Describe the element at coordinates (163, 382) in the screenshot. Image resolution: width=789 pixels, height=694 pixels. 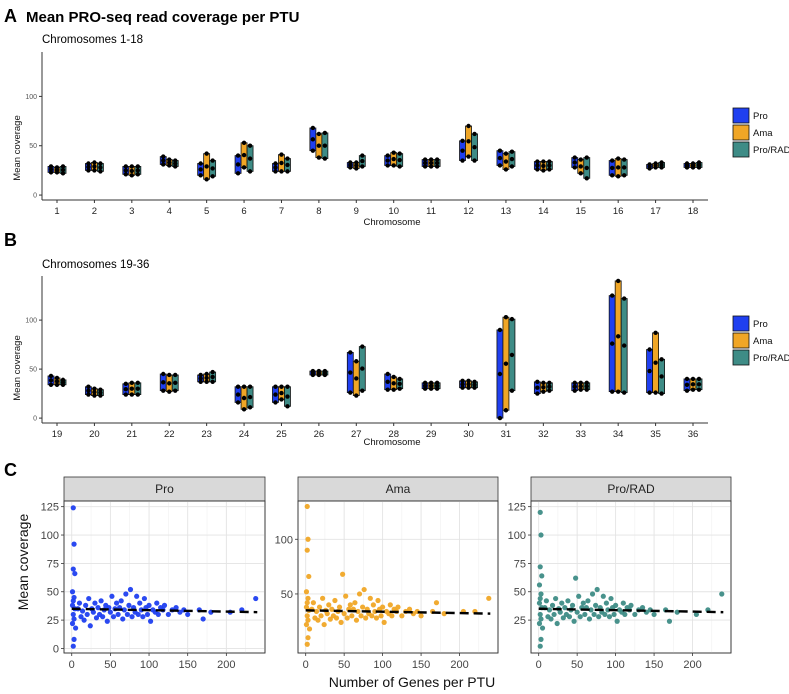
I see `point-pro-chr22` at that location.